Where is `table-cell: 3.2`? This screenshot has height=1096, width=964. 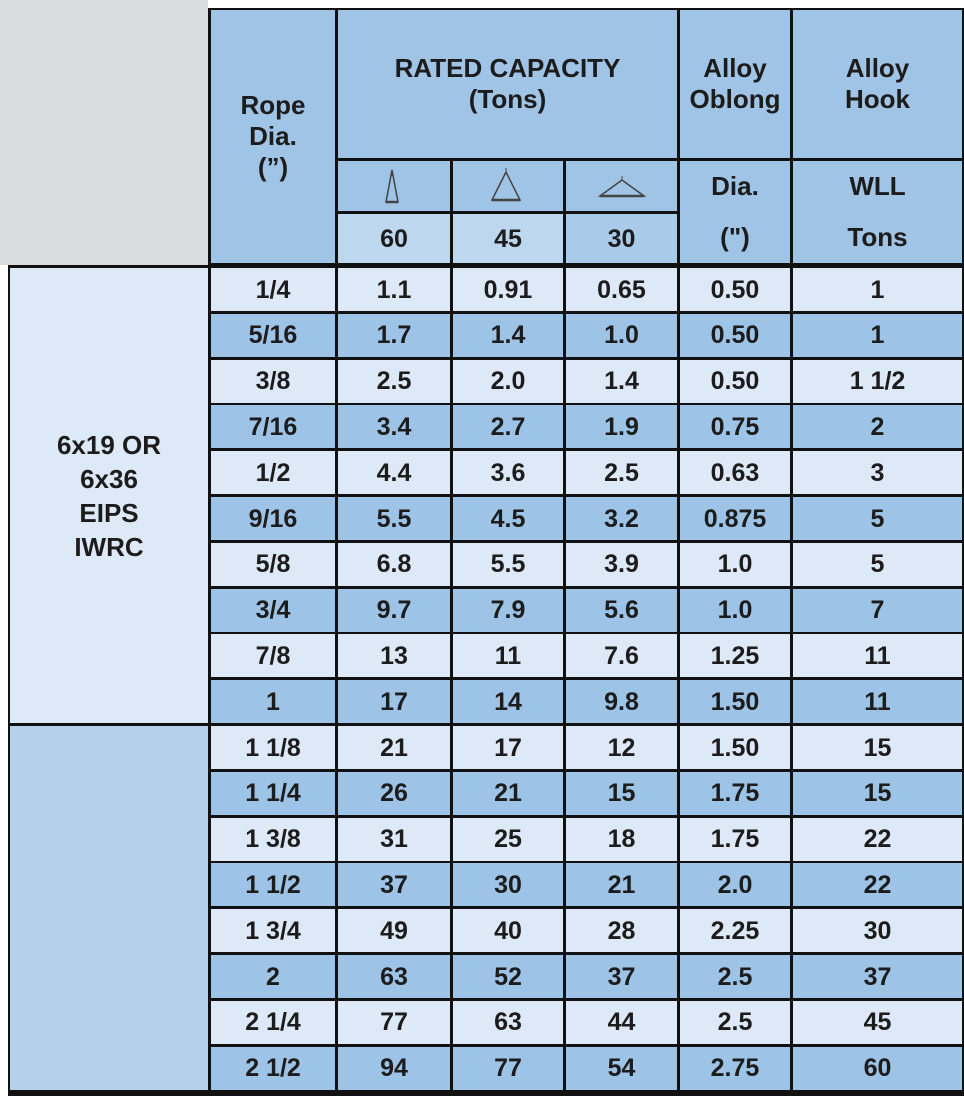
table-cell: 3.2 is located at coordinates (621, 518).